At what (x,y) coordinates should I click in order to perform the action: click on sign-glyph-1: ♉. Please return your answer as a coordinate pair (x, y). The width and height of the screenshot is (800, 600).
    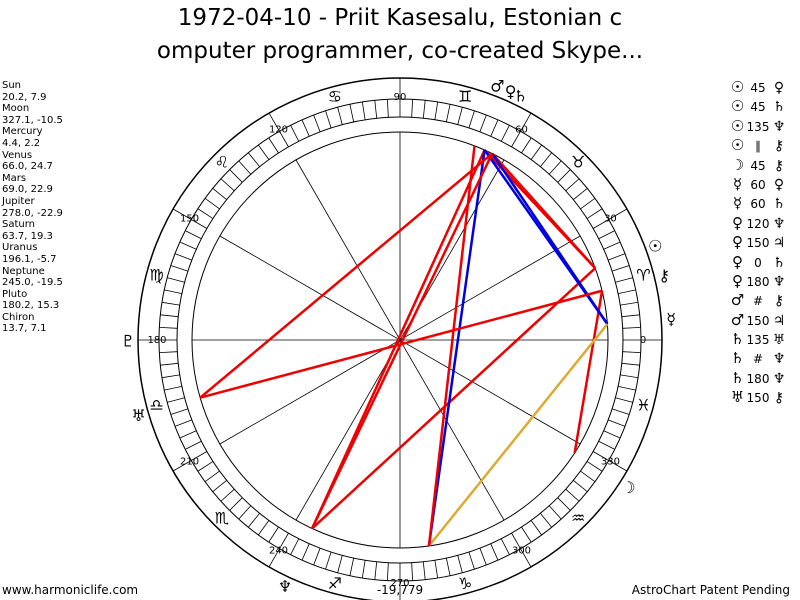
    Looking at the image, I should click on (578, 161).